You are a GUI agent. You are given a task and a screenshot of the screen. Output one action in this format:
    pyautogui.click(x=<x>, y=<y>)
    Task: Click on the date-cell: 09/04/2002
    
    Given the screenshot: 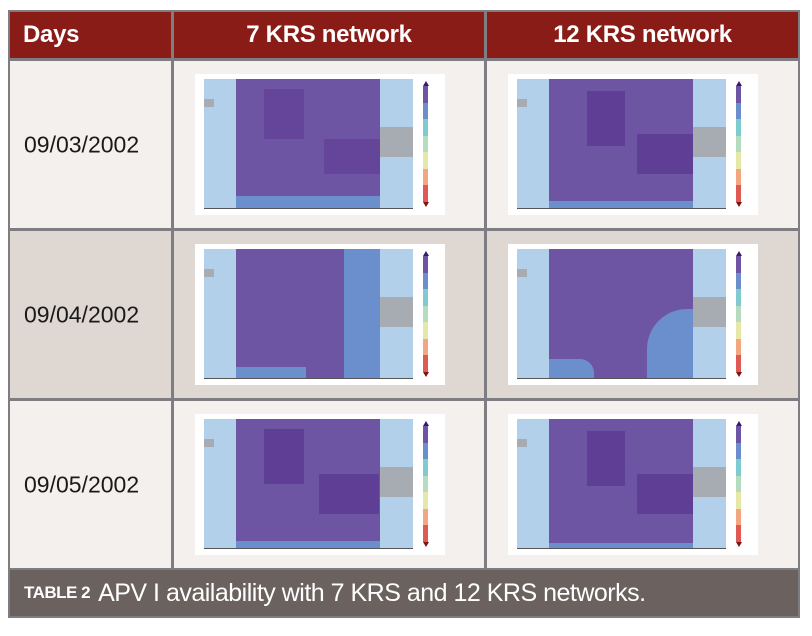 What is the action you would take?
    pyautogui.click(x=82, y=314)
    